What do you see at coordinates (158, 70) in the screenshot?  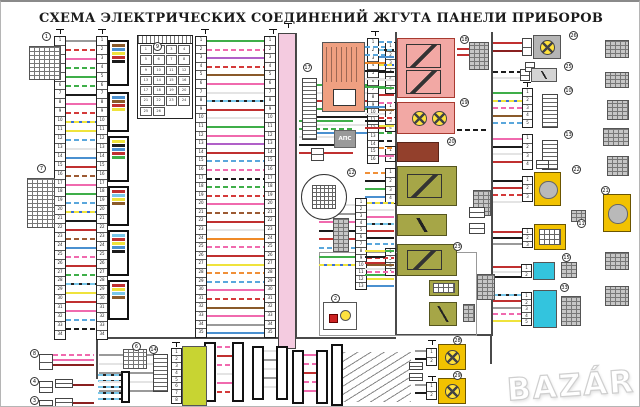 I see `fuse-cell: 10` at bounding box center [158, 70].